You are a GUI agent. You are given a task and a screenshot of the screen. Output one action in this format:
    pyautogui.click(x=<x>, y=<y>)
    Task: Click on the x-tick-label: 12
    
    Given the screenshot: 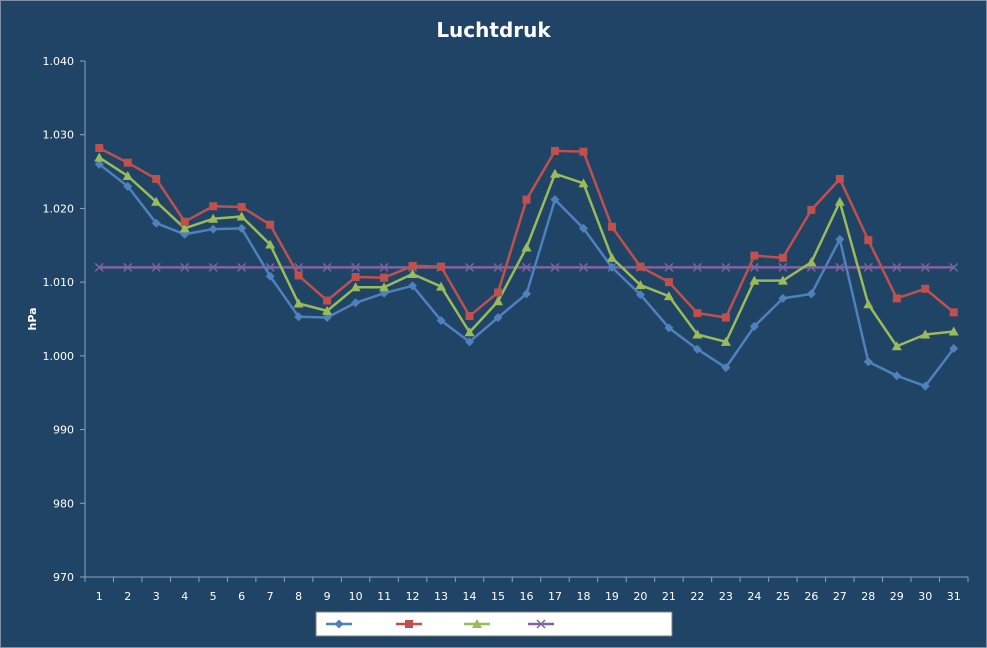 What is the action you would take?
    pyautogui.click(x=413, y=596)
    